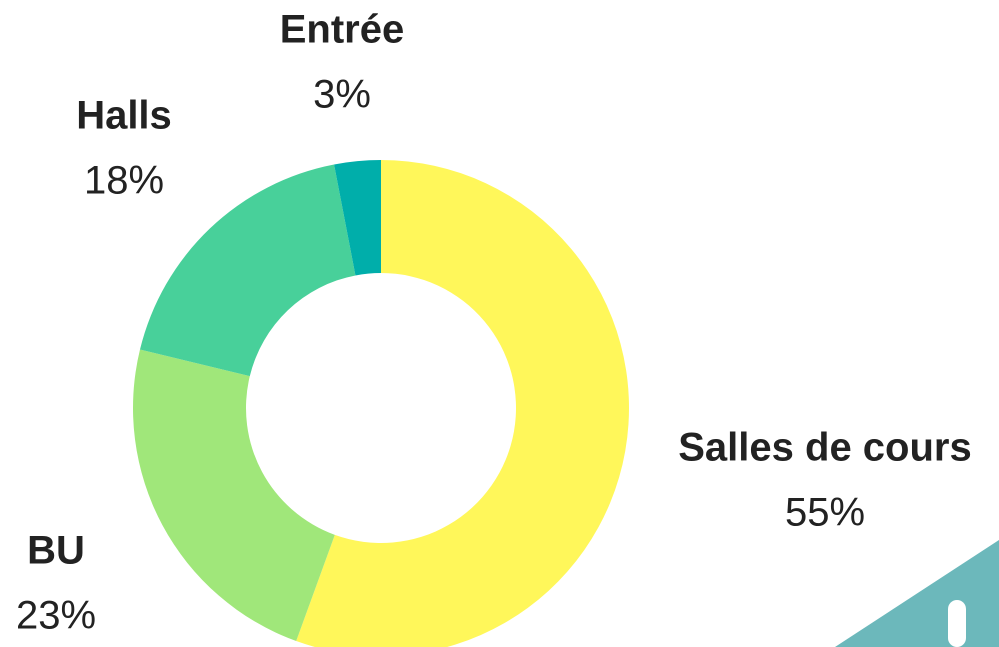  What do you see at coordinates (342, 95) in the screenshot?
I see `slice-value-label: 3%` at bounding box center [342, 95].